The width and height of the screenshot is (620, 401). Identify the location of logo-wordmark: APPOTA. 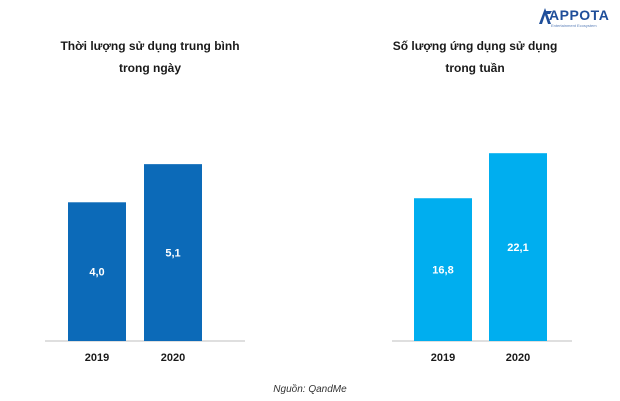
(579, 15).